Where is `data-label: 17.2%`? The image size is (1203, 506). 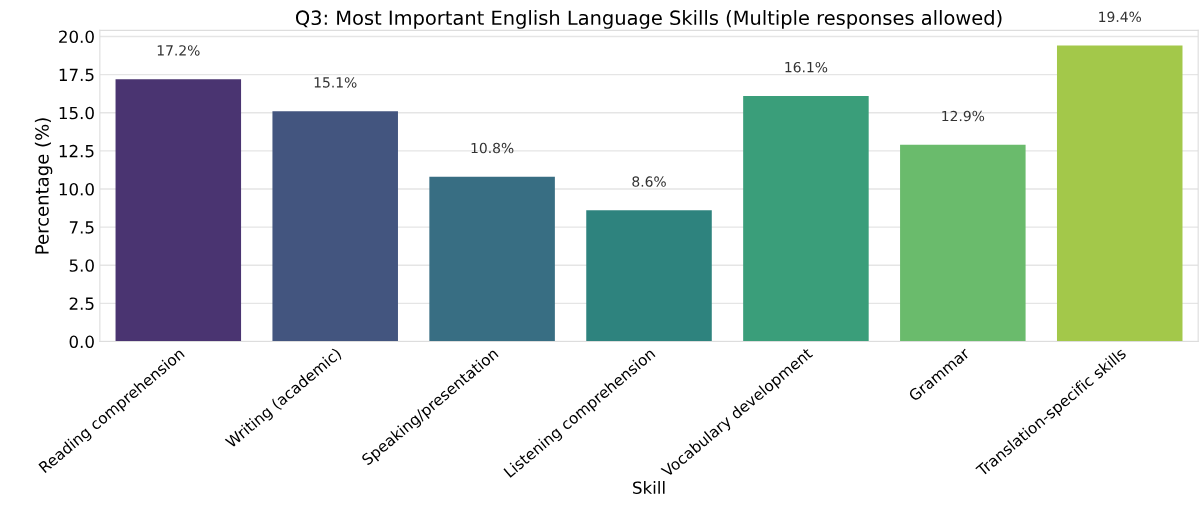 data-label: 17.2% is located at coordinates (178, 50).